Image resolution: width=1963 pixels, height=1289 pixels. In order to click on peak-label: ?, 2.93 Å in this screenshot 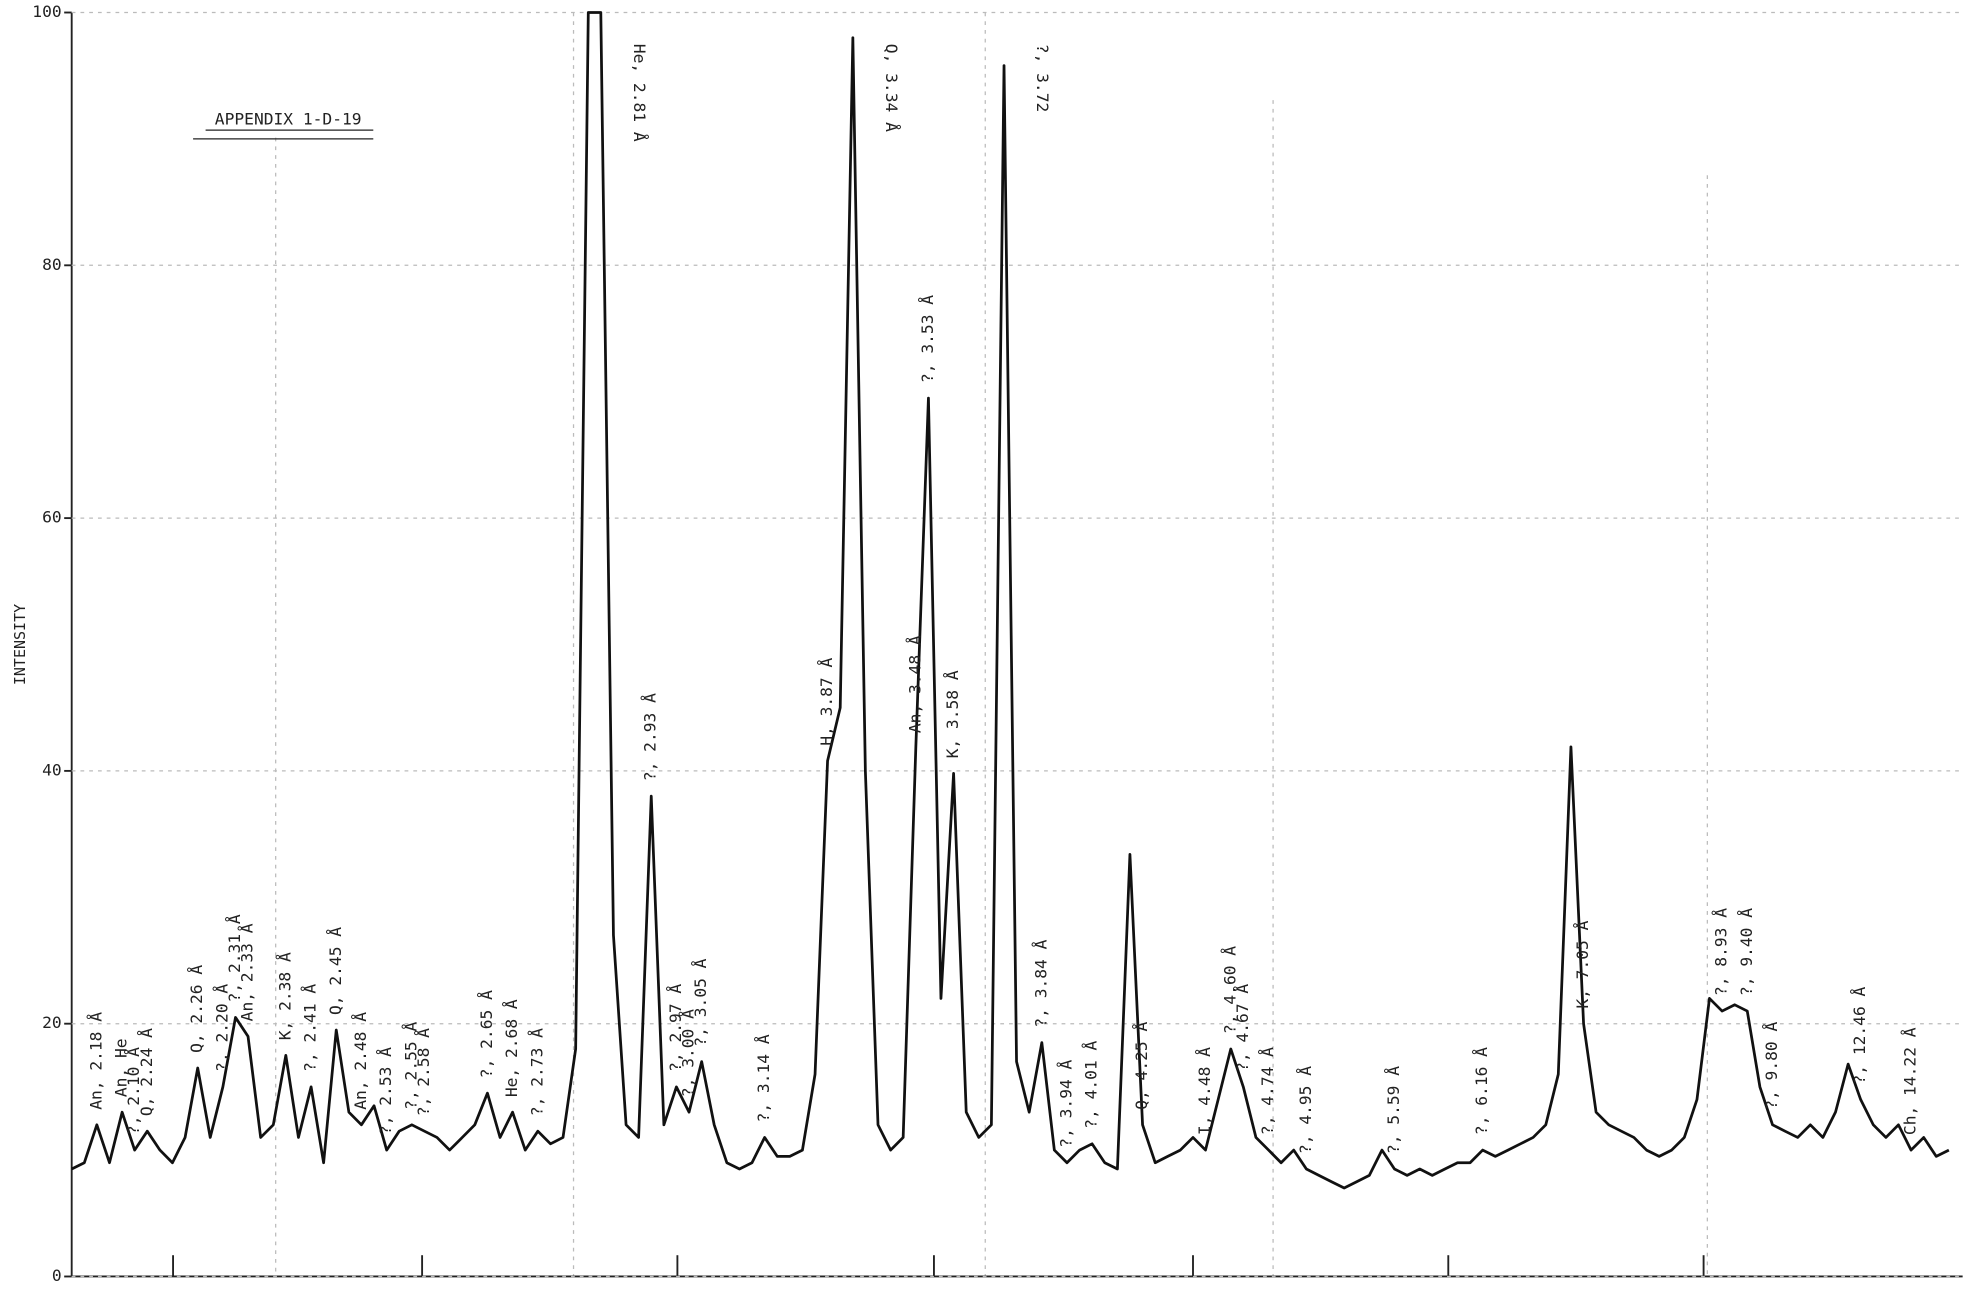, I will do `click(650, 737)`.